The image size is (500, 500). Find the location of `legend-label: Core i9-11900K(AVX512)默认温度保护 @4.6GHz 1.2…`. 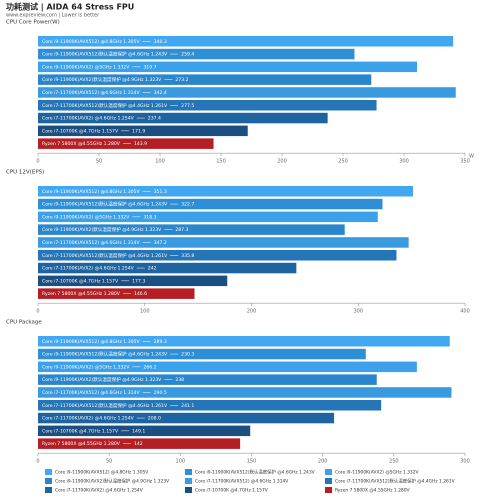

legend-label: Core i9-11900K(AVX512)默认温度保护 @4.6GHz 1.2… is located at coordinates (255, 472).